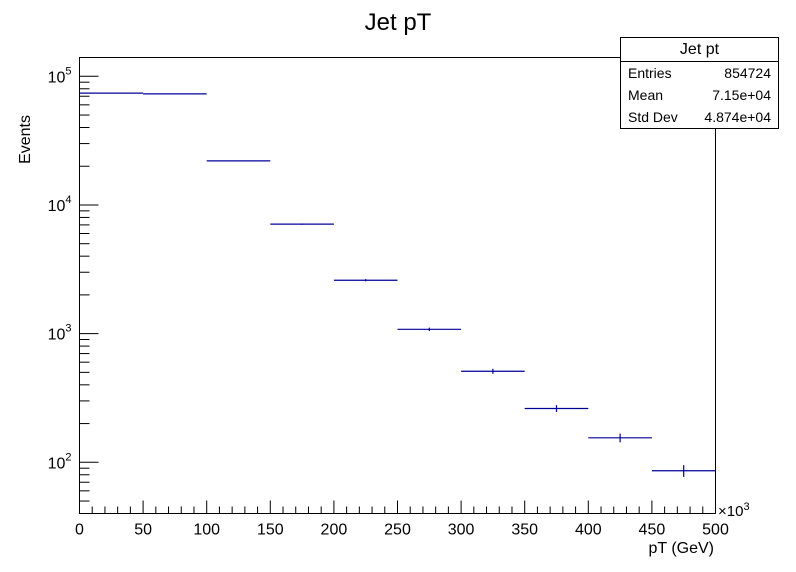 The width and height of the screenshot is (796, 572). I want to click on x-tick-label: 250, so click(397, 530).